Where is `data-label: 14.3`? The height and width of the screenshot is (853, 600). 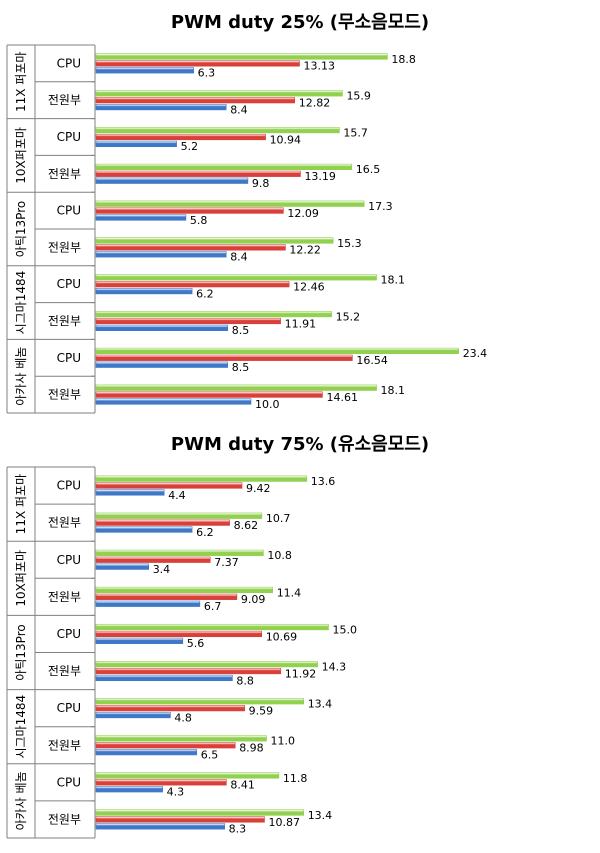
data-label: 14.3 is located at coordinates (334, 666).